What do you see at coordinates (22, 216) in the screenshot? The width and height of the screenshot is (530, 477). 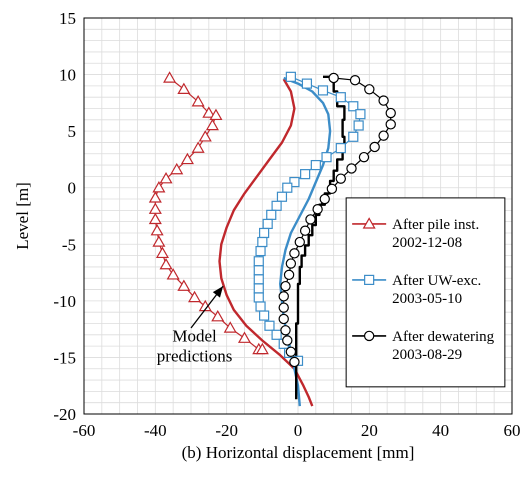 I see `y-axis-label: Level [m]` at bounding box center [22, 216].